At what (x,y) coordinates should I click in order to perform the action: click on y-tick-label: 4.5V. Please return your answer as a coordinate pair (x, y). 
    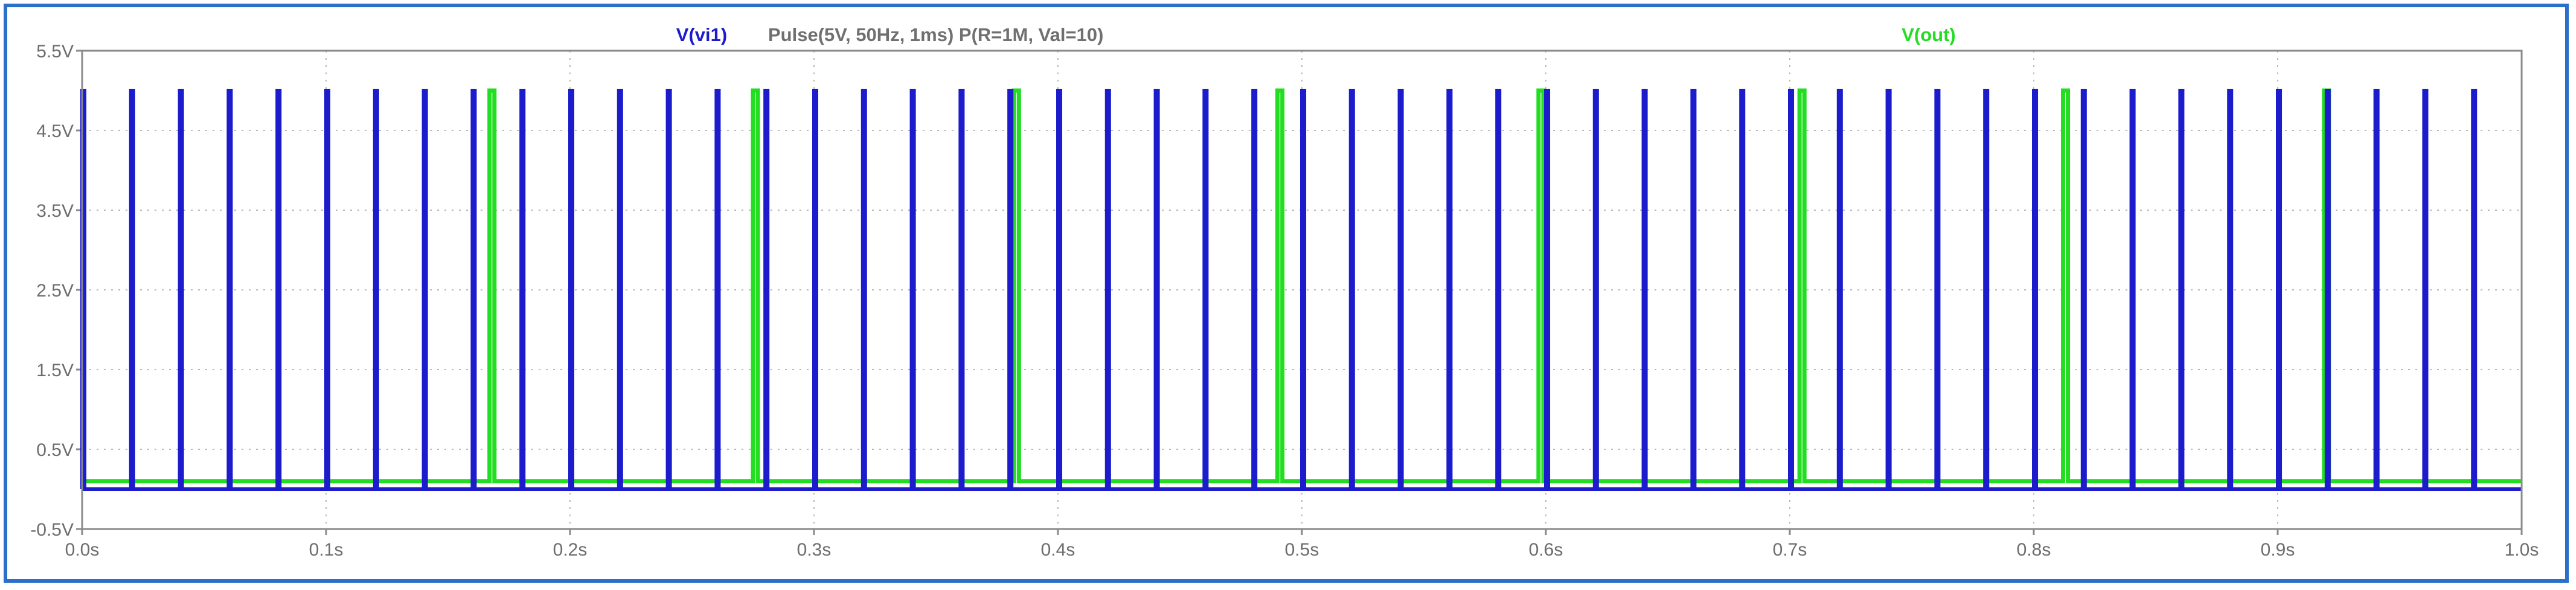
    Looking at the image, I should click on (55, 131).